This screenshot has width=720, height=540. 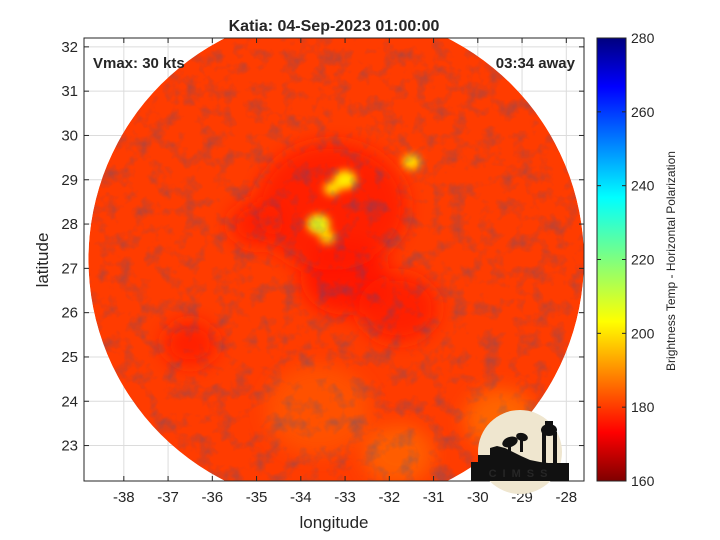 I want to click on x-tick-label: -33, so click(x=345, y=497).